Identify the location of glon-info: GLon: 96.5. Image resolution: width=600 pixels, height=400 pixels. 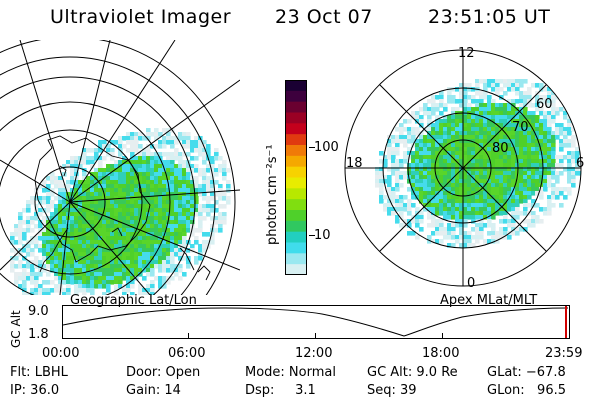
(527, 390).